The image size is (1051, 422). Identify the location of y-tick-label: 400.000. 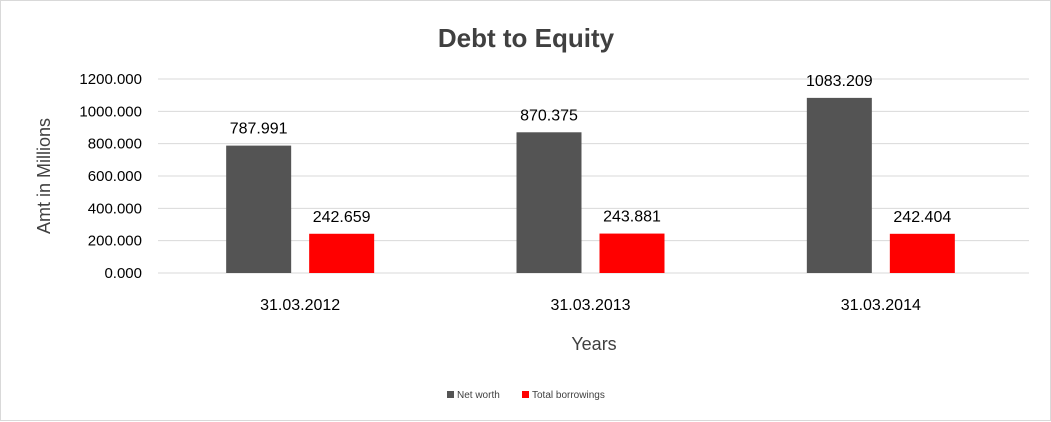
(115, 208).